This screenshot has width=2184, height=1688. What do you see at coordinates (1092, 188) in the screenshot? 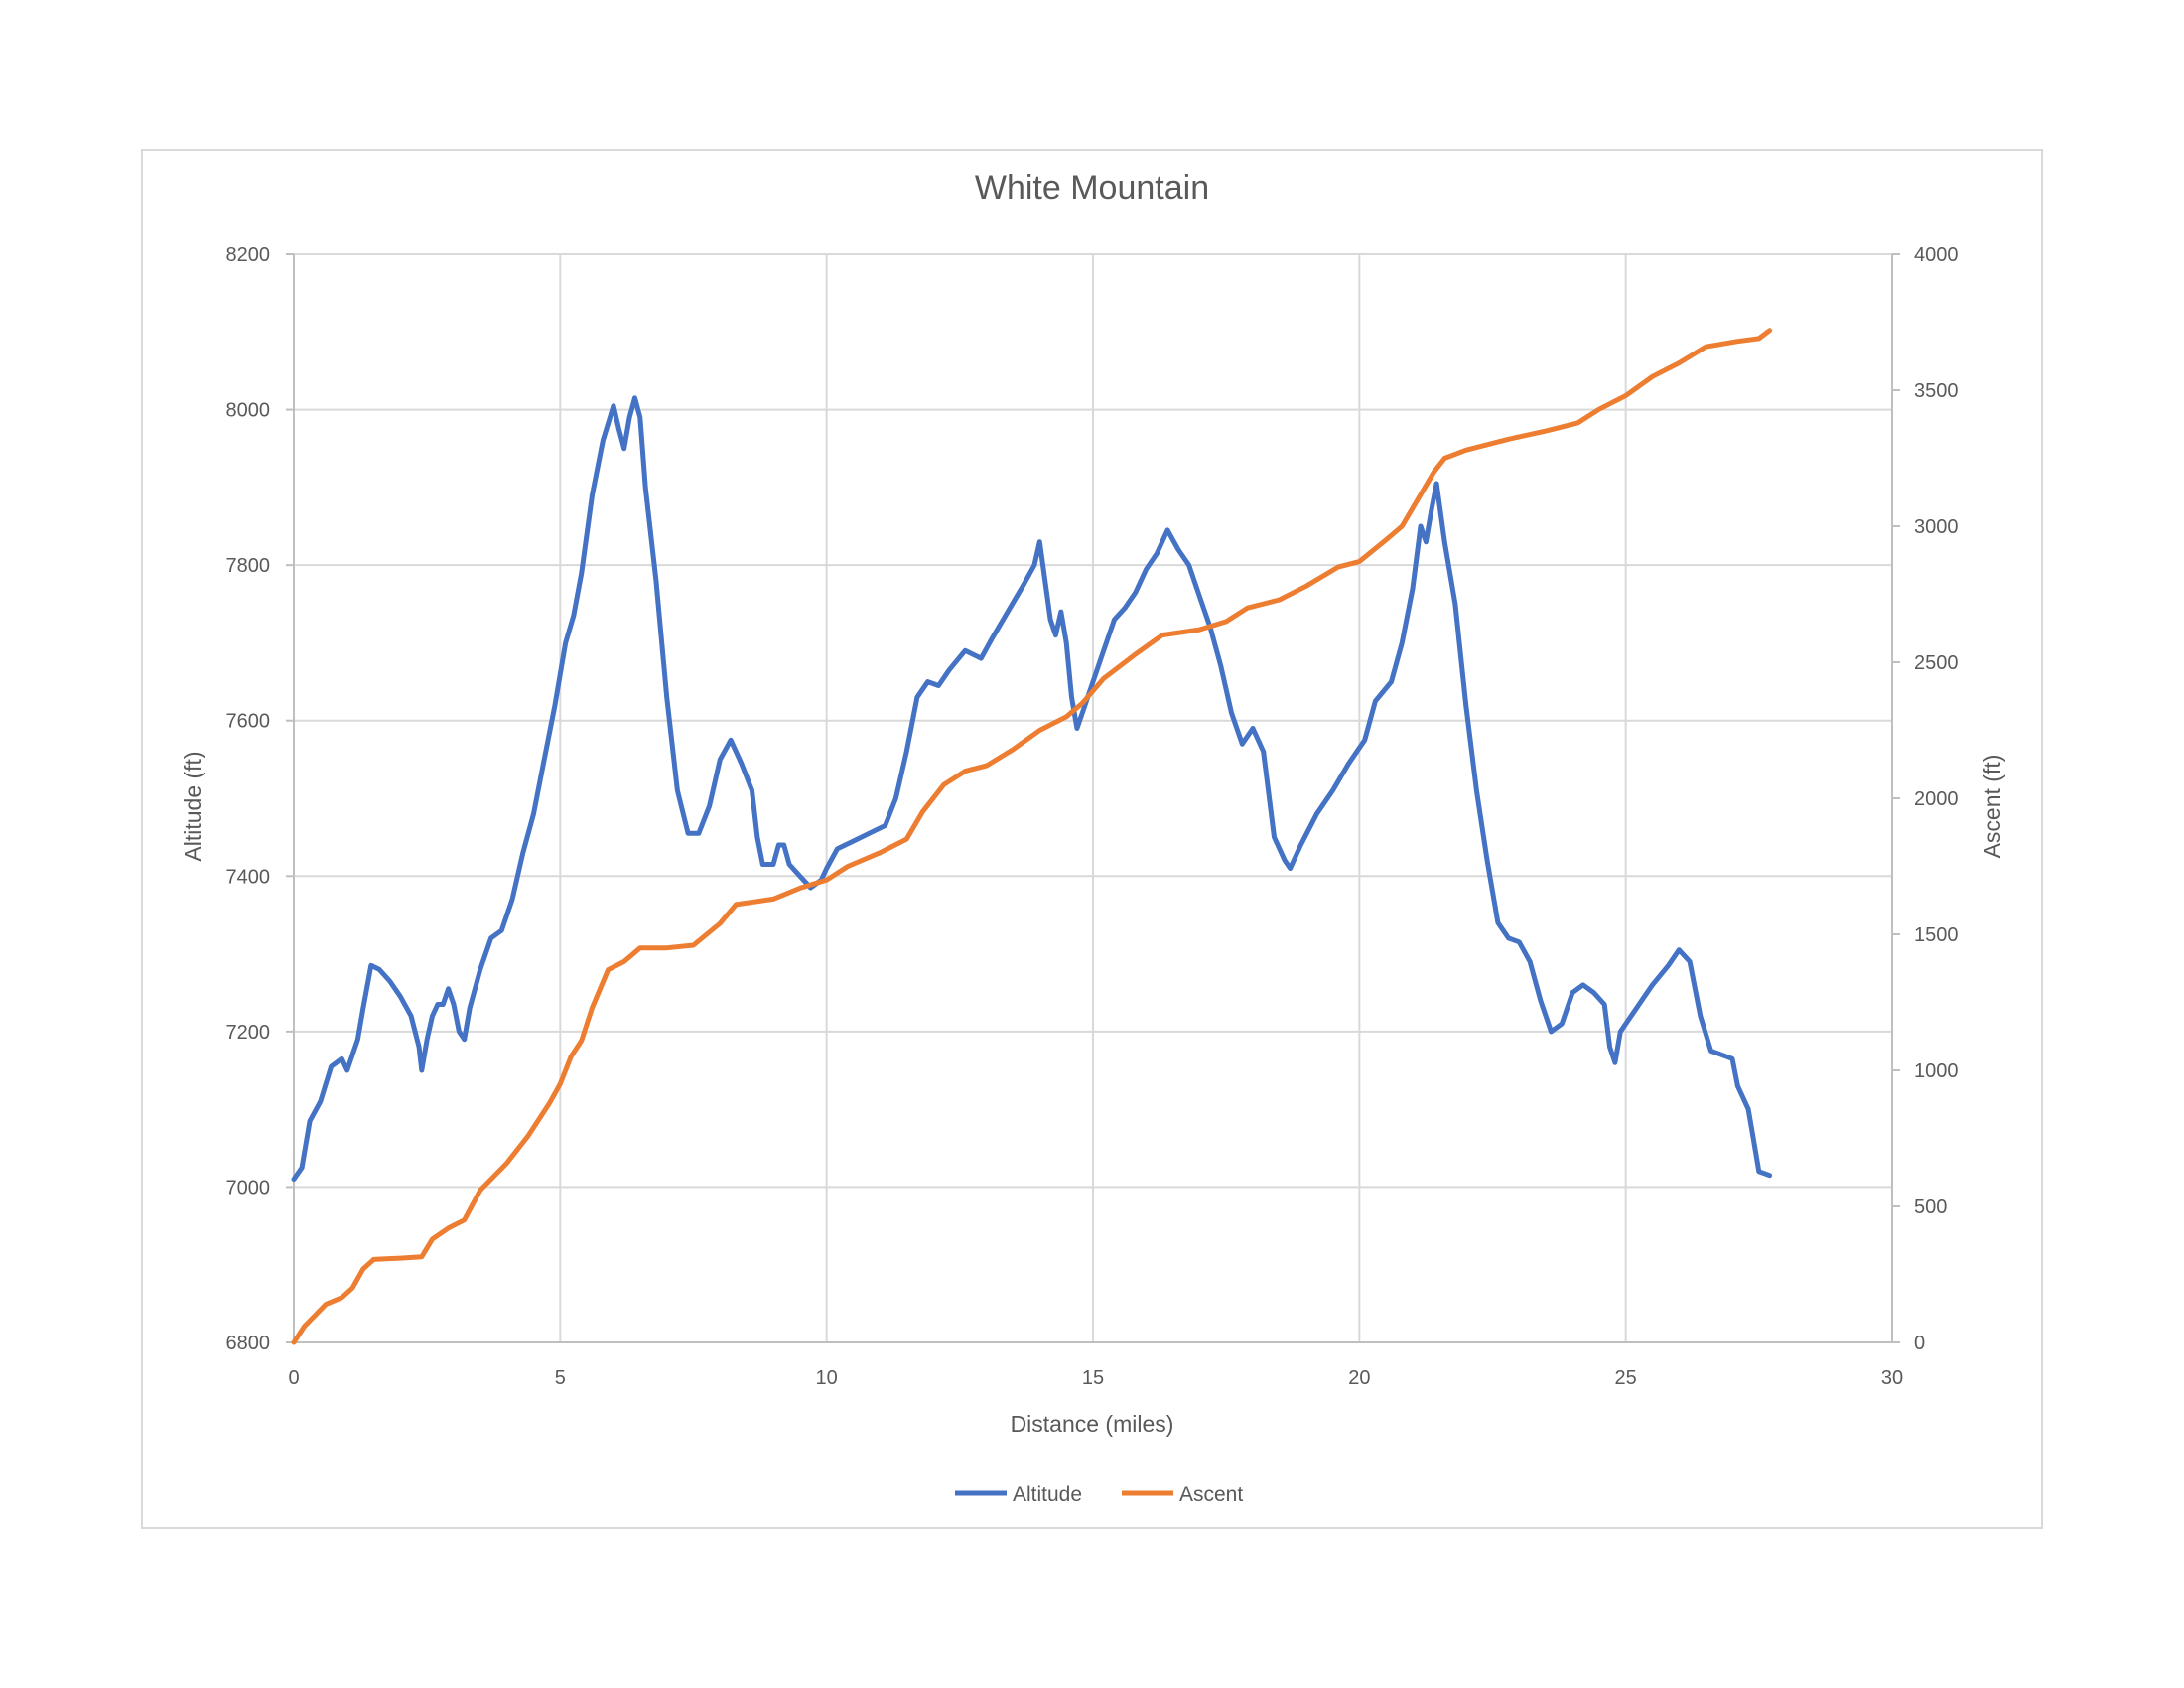
I see `chart-title: White Mountain` at bounding box center [1092, 188].